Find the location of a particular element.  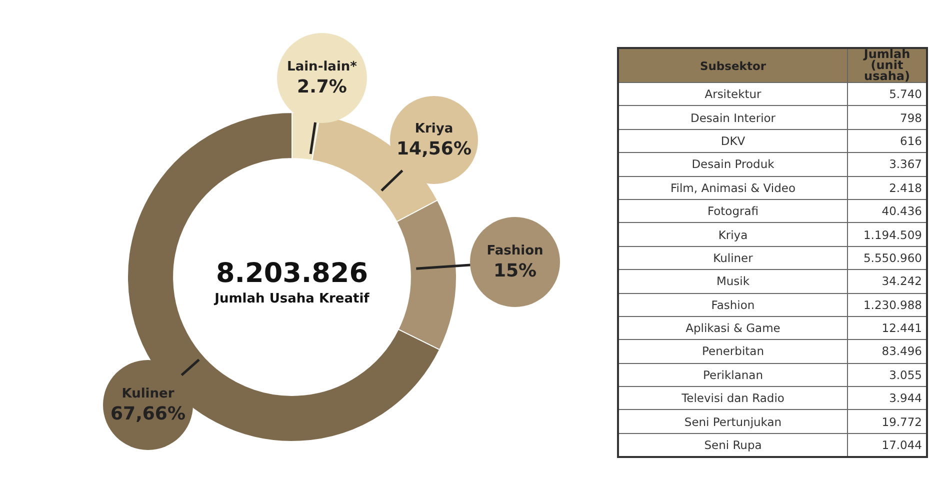

data-label: 5.550.960 is located at coordinates (887, 258).